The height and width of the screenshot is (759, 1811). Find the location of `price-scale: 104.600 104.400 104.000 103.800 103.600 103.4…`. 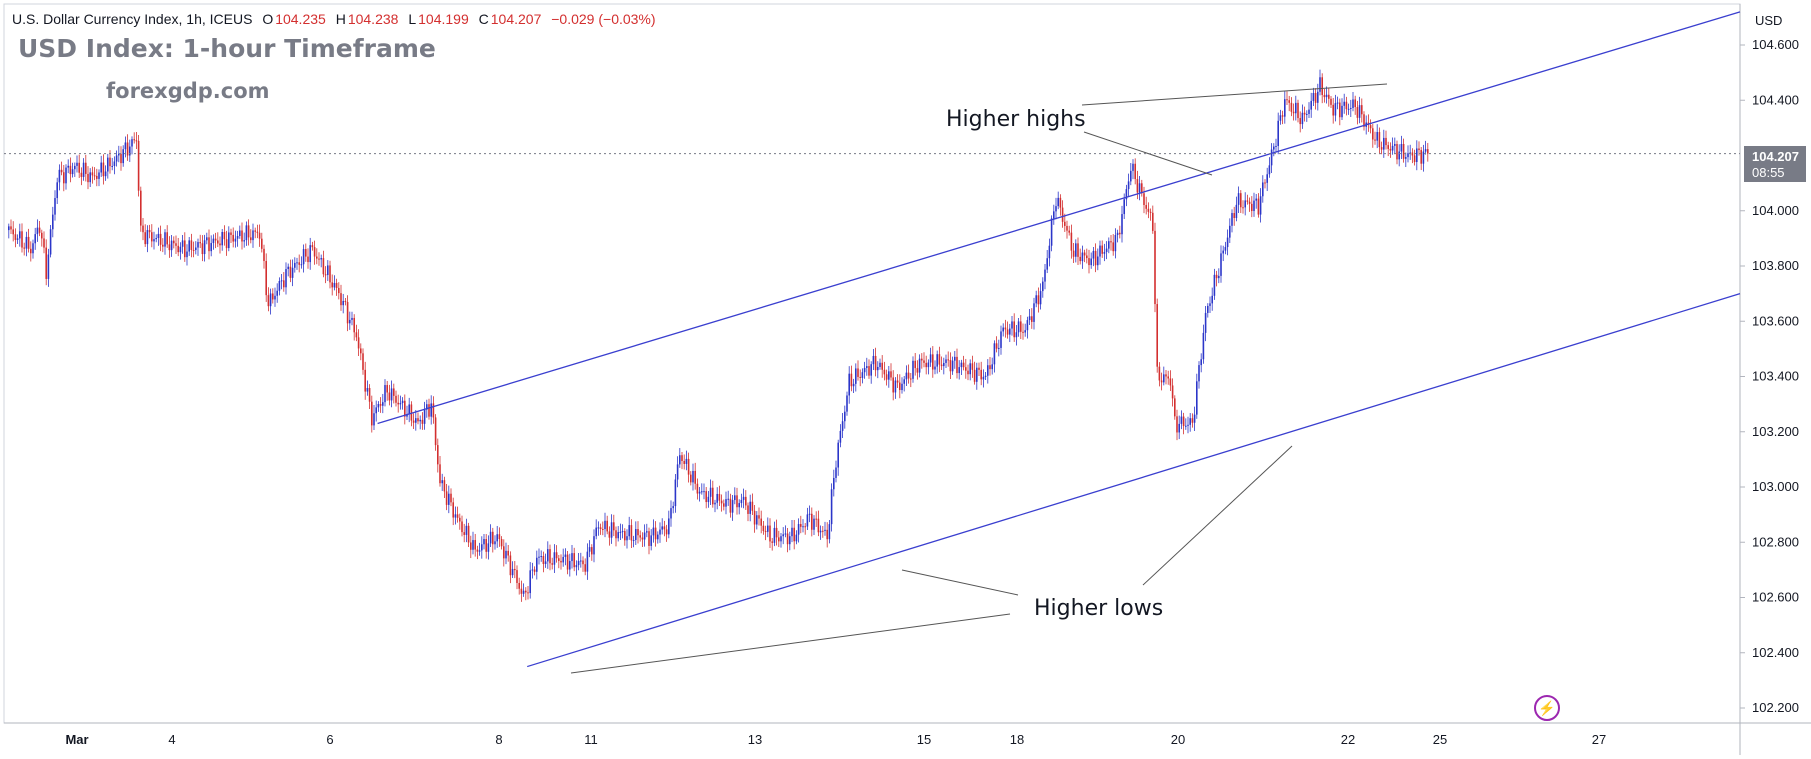

price-scale: 104.600 104.400 104.000 103.800 103.600 103.4… is located at coordinates (1769, 376).